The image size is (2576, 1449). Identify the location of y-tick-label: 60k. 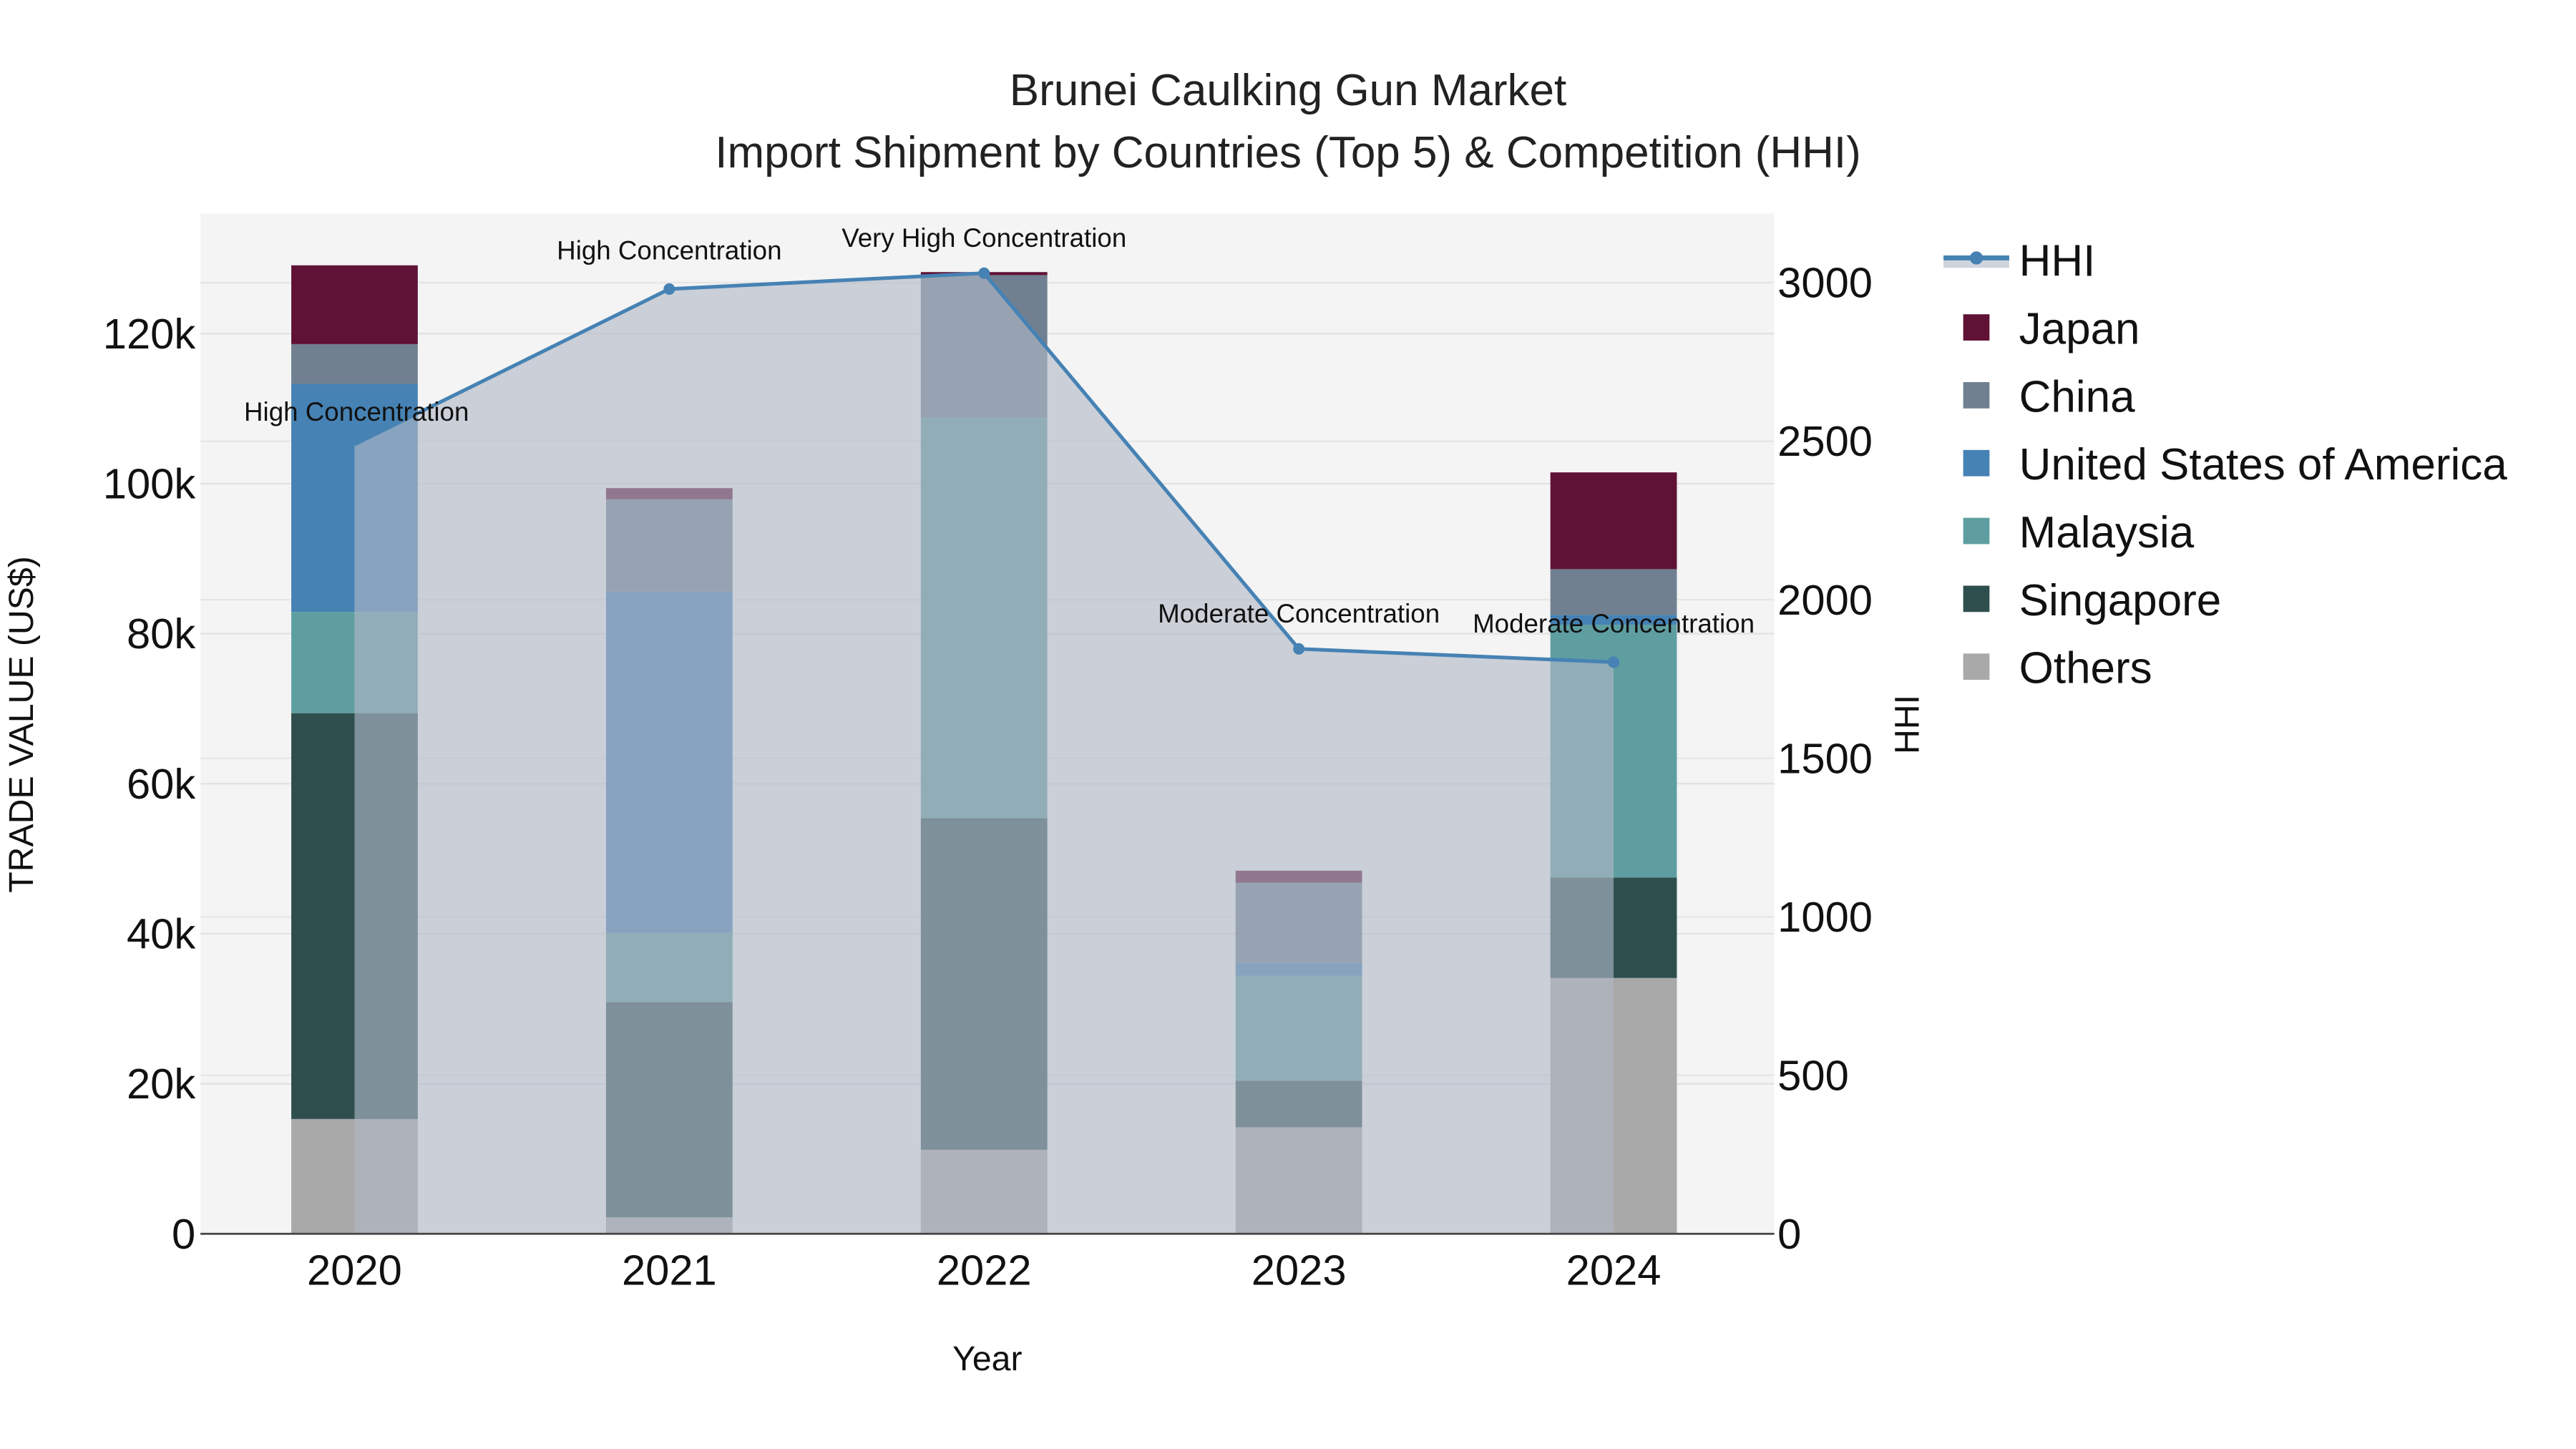
(161, 784).